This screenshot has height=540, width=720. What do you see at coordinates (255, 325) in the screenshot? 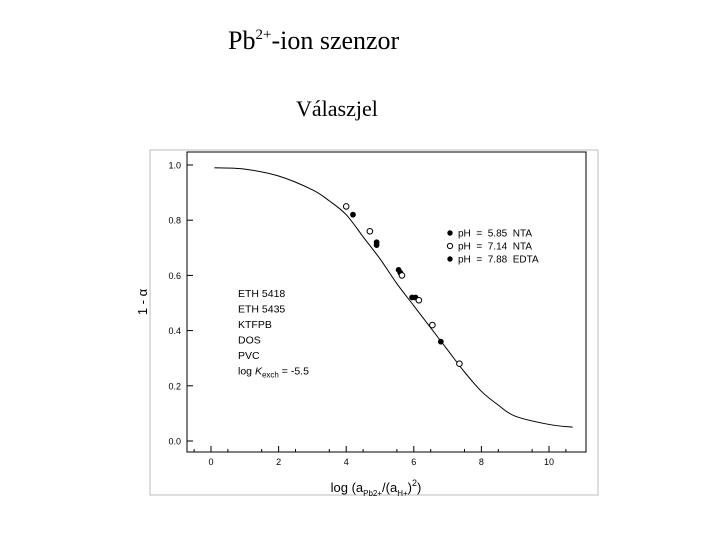
I see `annotation-line: KTFPB` at bounding box center [255, 325].